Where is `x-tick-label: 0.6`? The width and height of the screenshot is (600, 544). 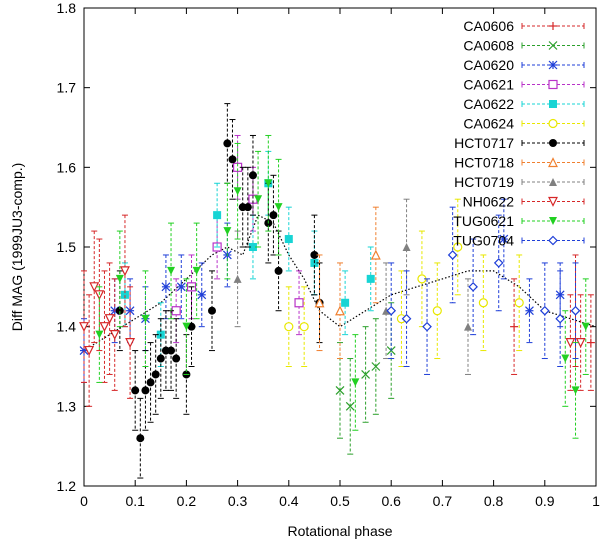
x-tick-label: 0.6 is located at coordinates (391, 501).